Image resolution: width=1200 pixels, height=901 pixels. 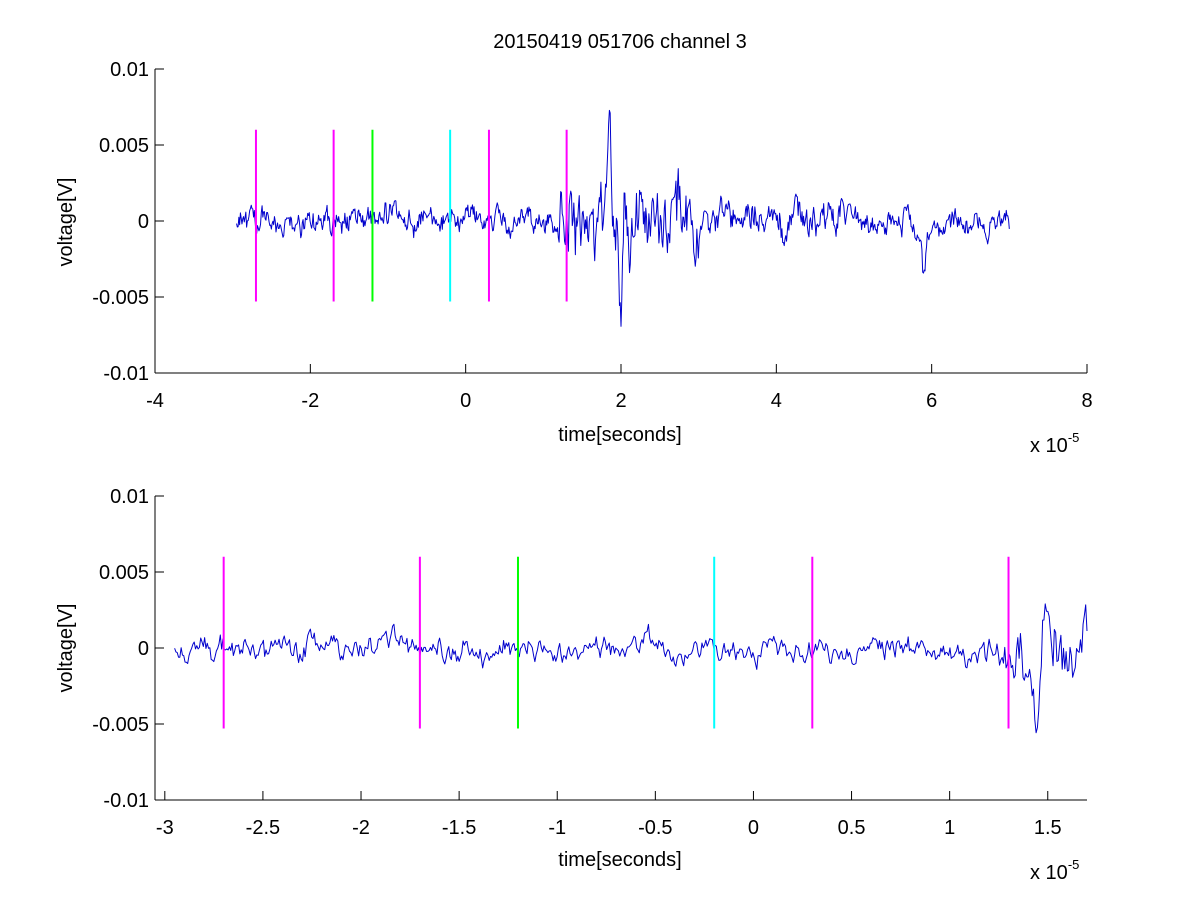 What do you see at coordinates (126, 801) in the screenshot?
I see `bottom-plot-y-tick-label: -0.01` at bounding box center [126, 801].